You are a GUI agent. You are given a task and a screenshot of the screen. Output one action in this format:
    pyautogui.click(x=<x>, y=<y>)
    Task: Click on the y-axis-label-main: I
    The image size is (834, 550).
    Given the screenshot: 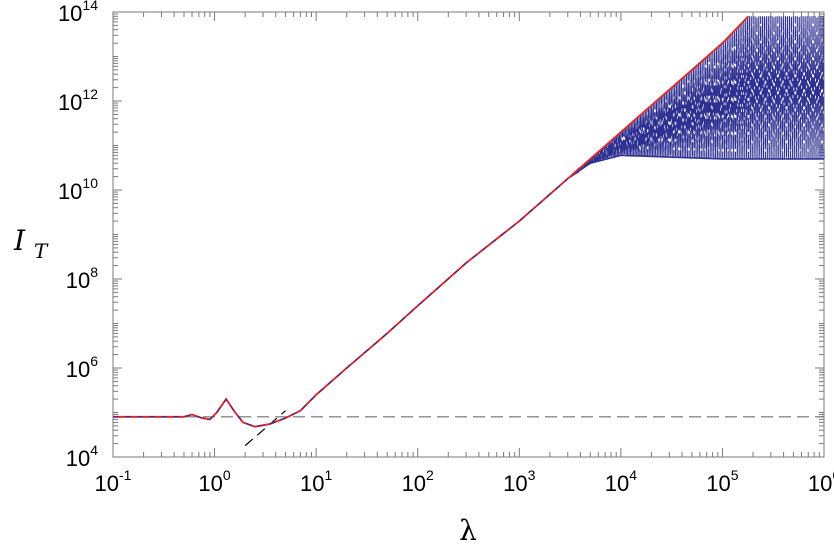 What is the action you would take?
    pyautogui.click(x=19, y=240)
    